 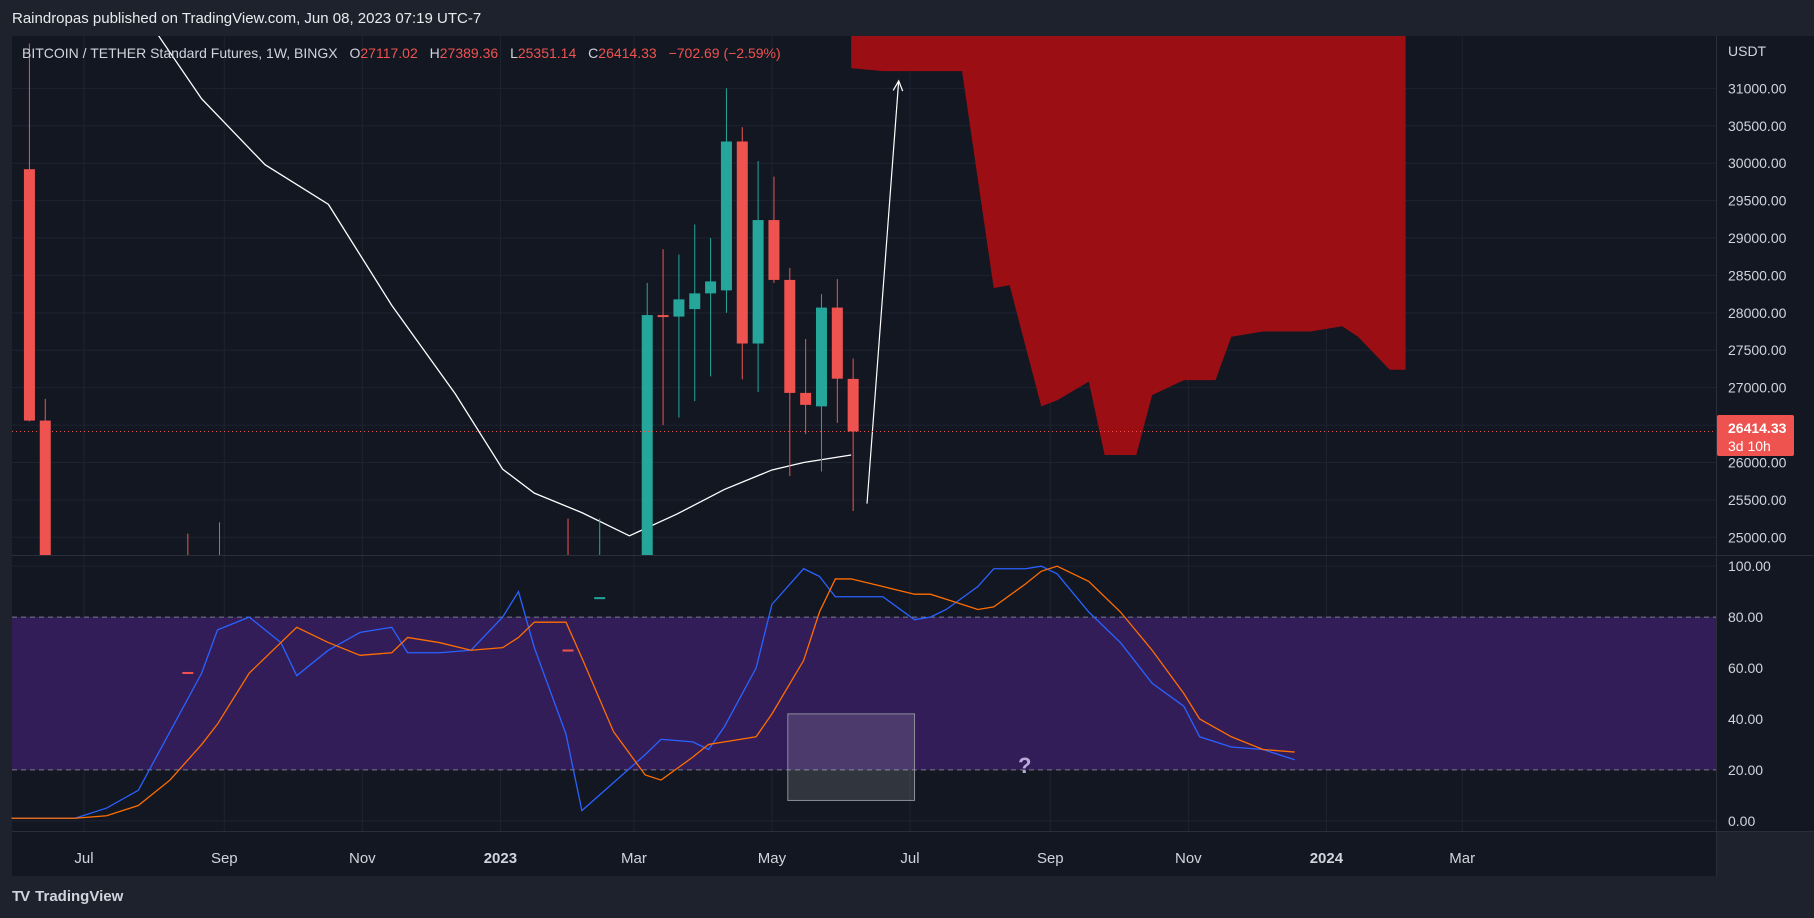 I want to click on oscillator-tick-label: 0.00, so click(x=1741, y=821).